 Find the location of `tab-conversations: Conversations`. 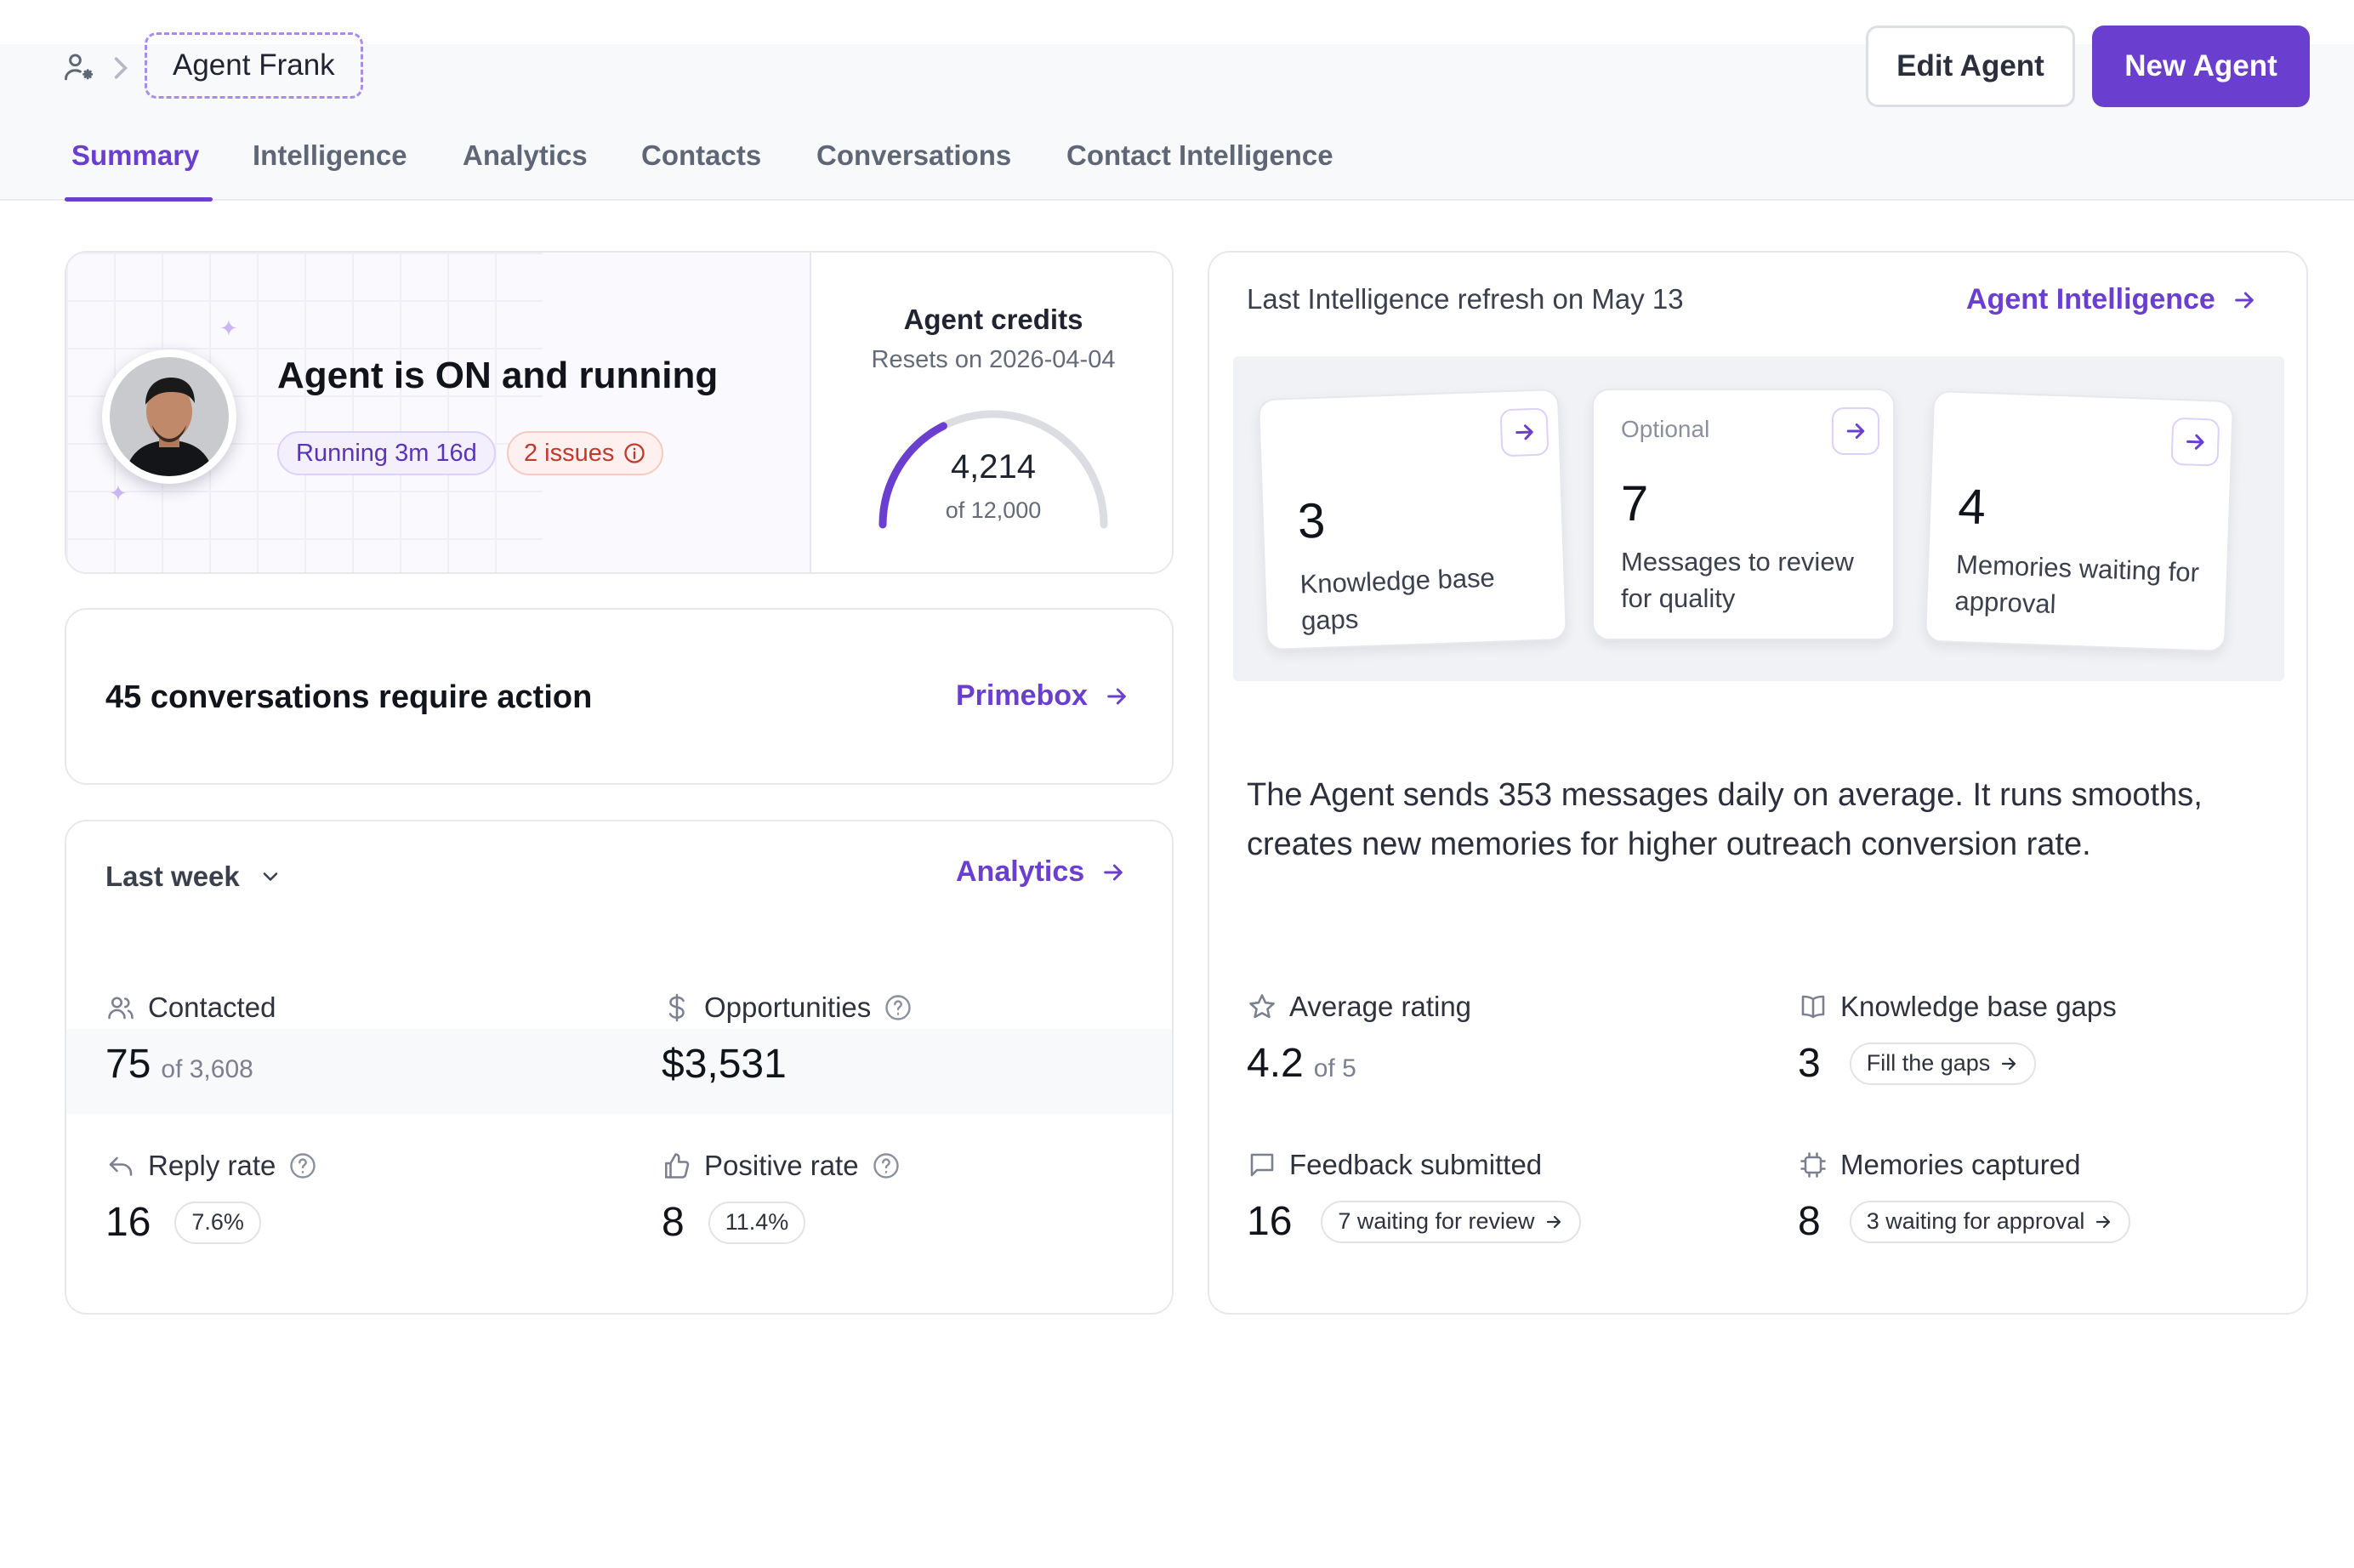

tab-conversations: Conversations is located at coordinates (914, 155).